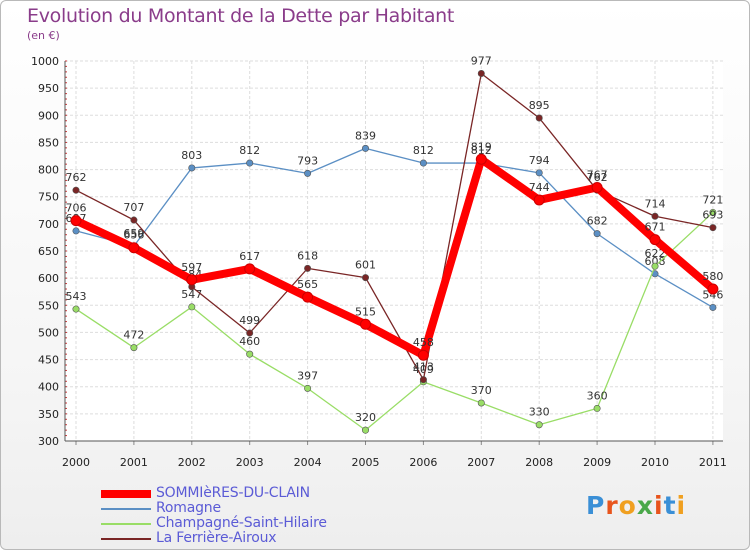 The image size is (750, 550). Describe the element at coordinates (481, 60) in the screenshot. I see `data-label: 977` at that location.